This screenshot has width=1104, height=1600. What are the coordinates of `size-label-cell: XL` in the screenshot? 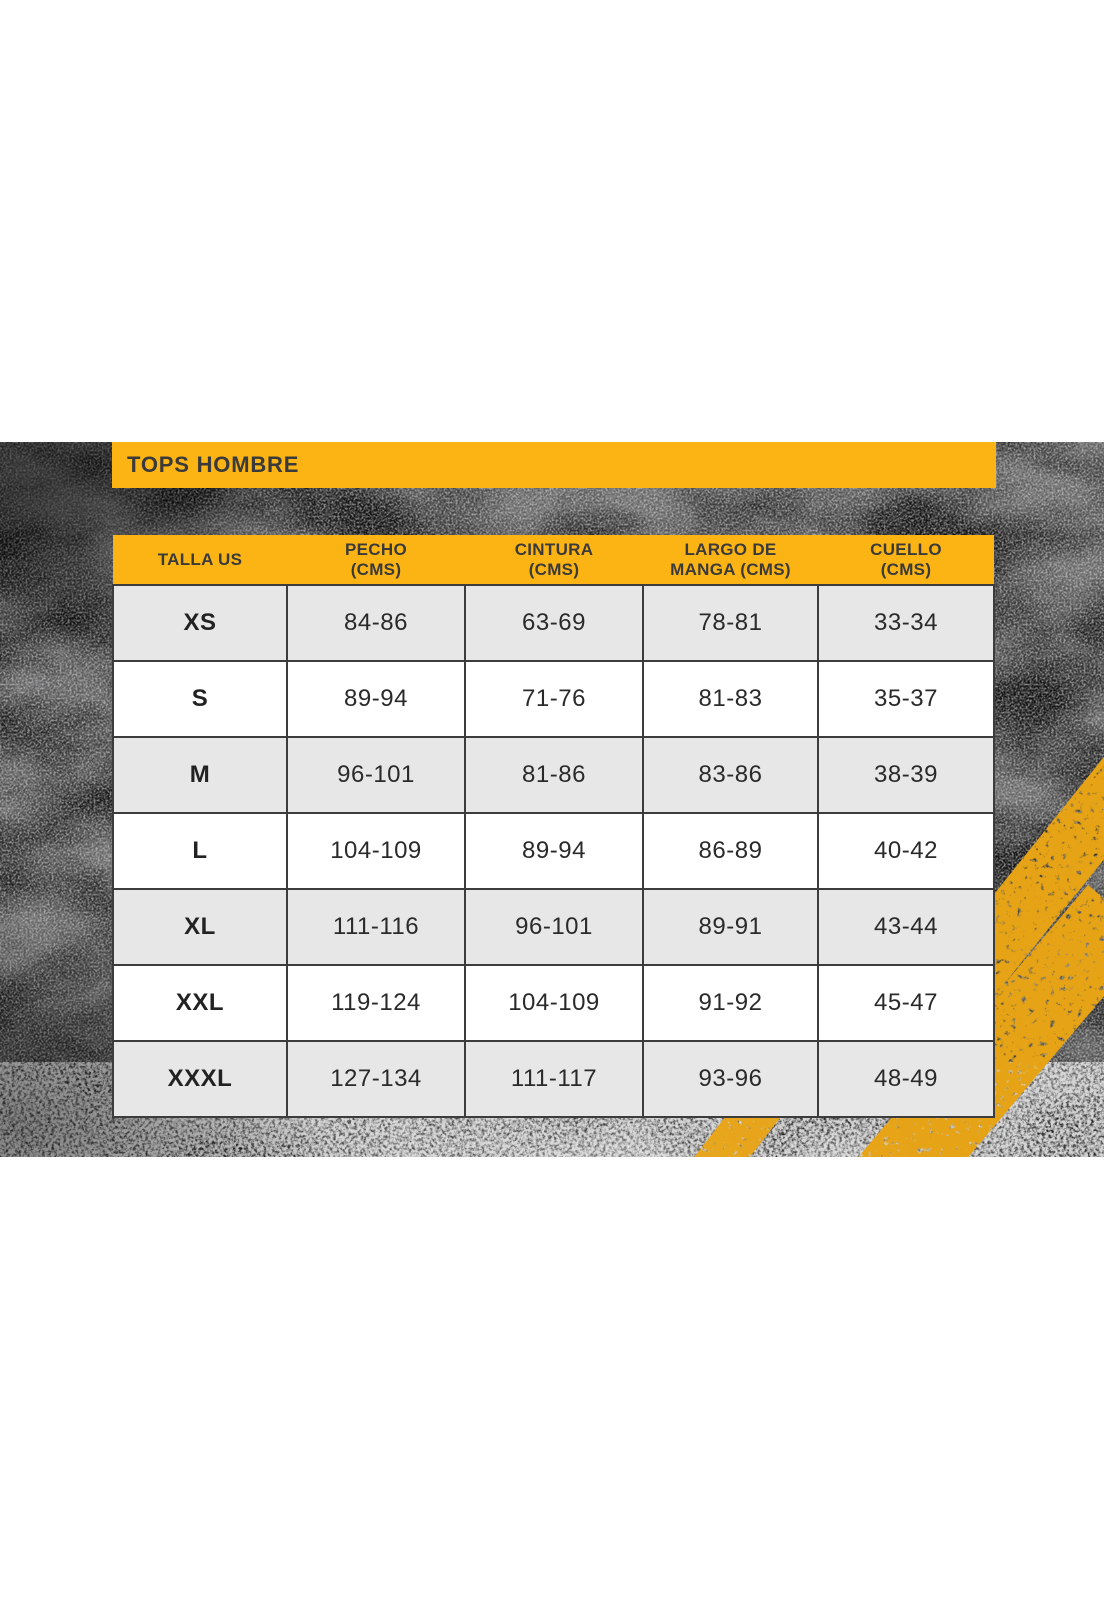 It's located at (200, 927).